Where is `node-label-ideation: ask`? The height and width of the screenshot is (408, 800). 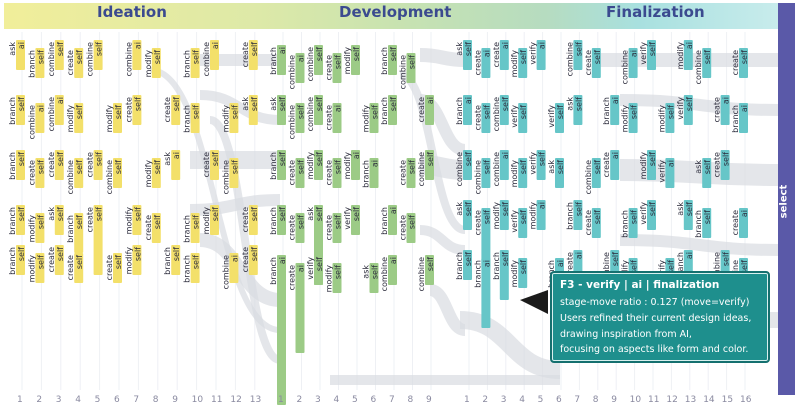 node-label-ideation: ask is located at coordinates (51, 214).